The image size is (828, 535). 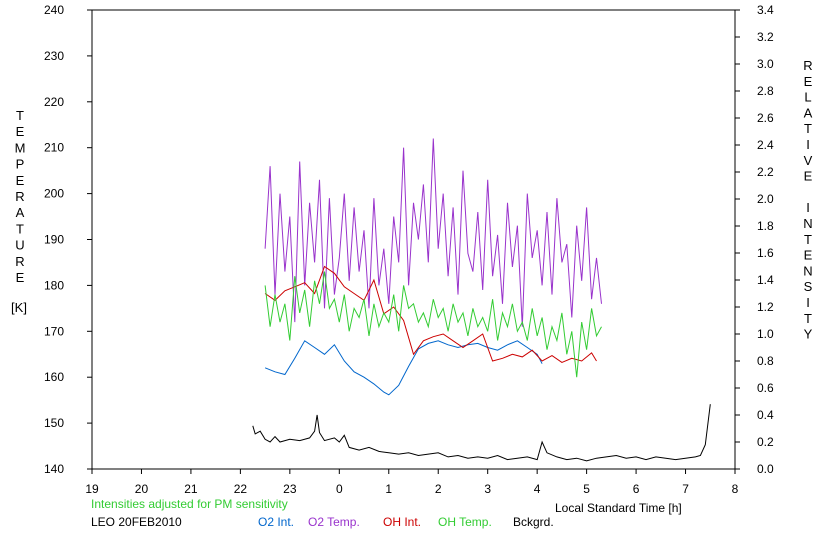 I want to click on x-tick-label: 2, so click(x=438, y=489).